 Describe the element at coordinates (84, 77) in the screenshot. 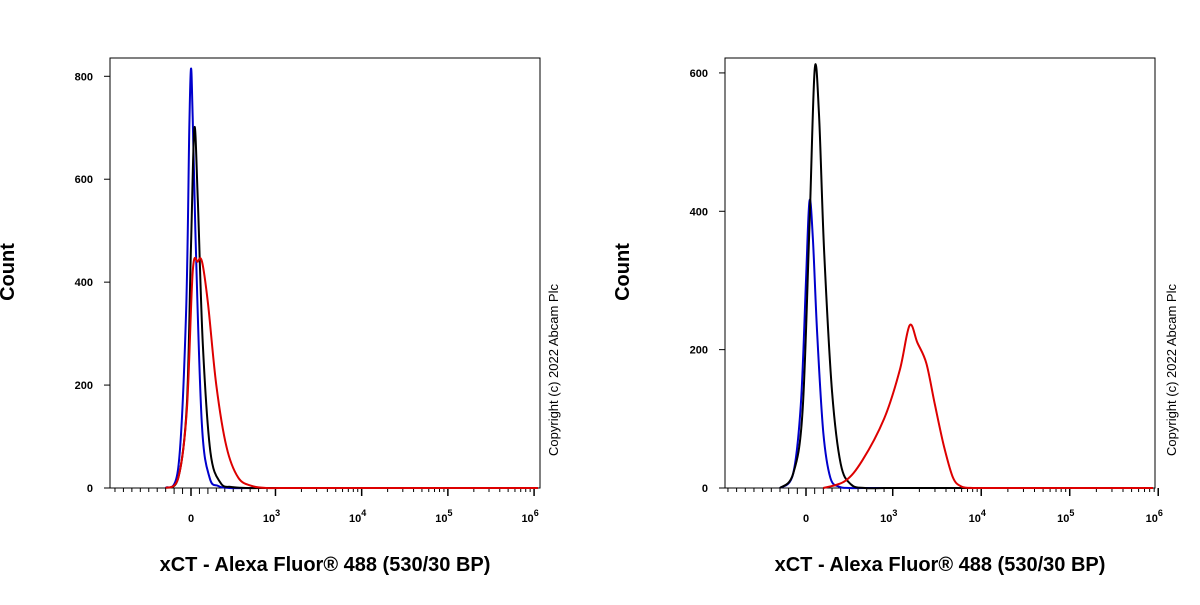

I see `y-tick-label: 800` at that location.